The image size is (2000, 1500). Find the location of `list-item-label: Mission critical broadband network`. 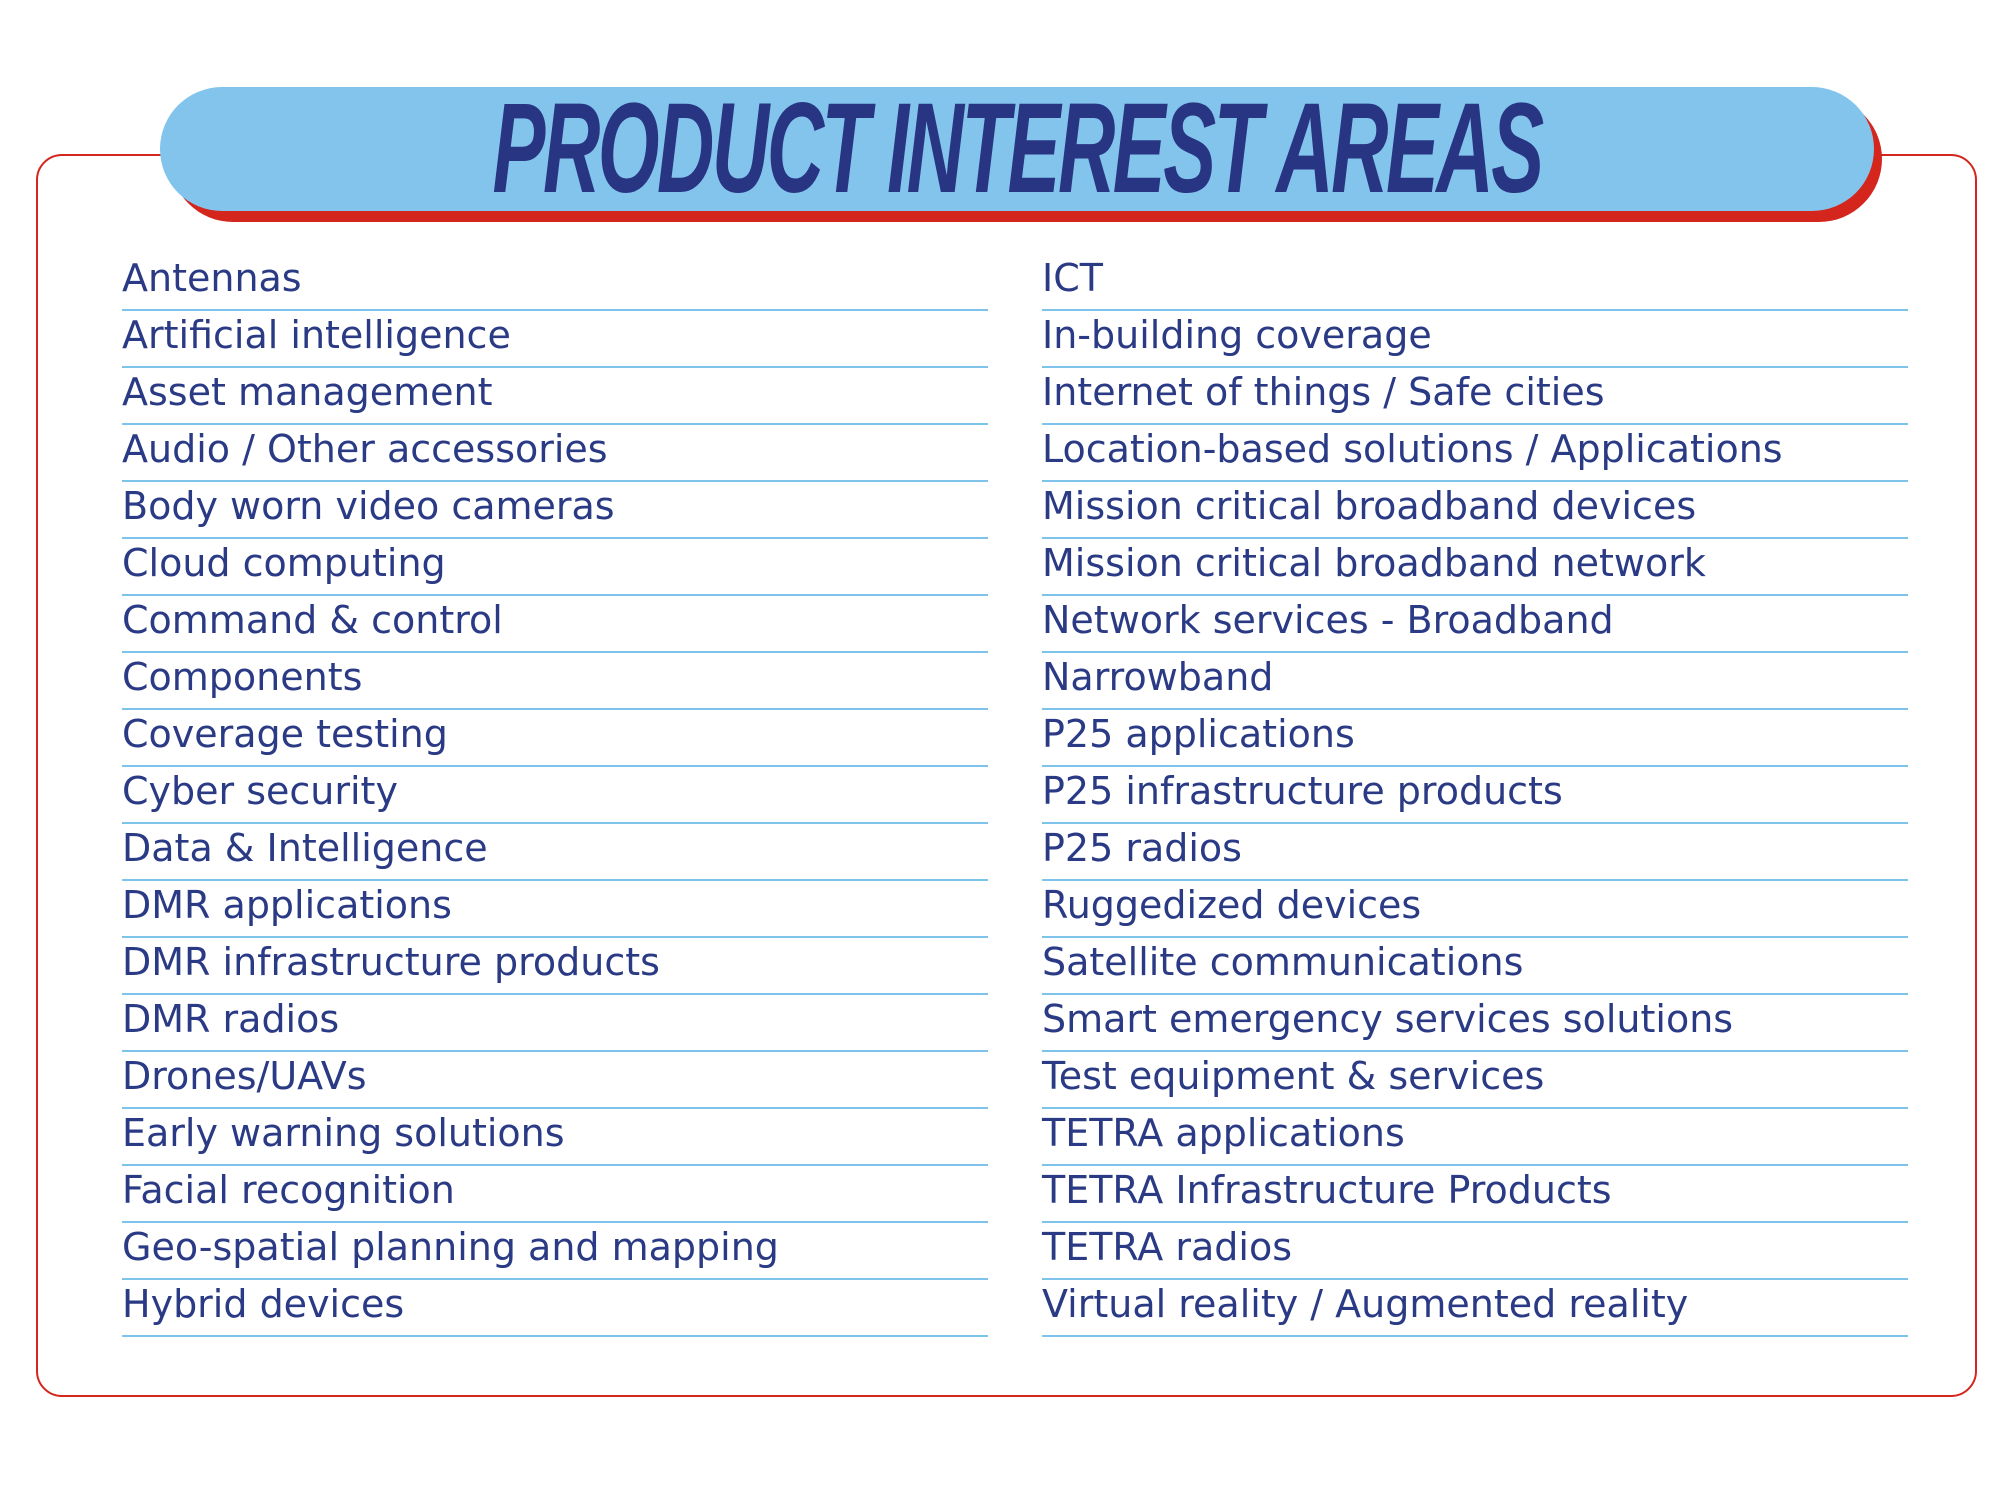

list-item-label: Mission critical broadband network is located at coordinates (1374, 563).